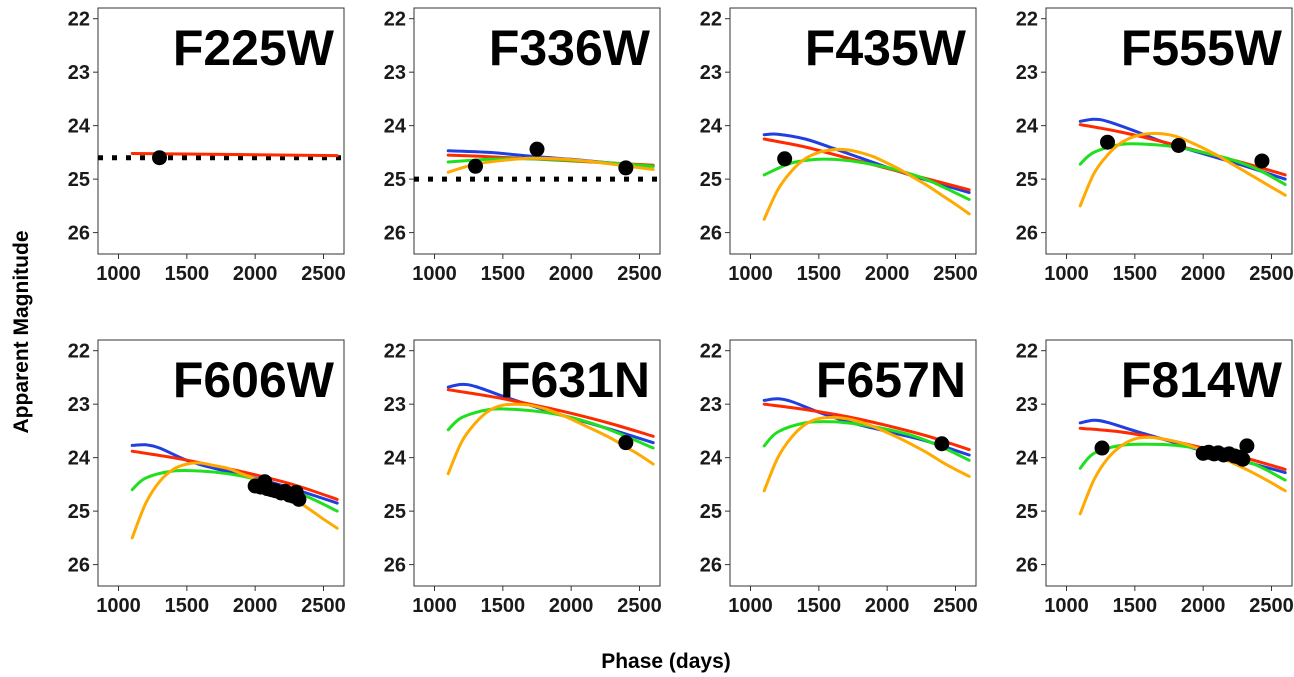 Image resolution: width=1294 pixels, height=677 pixels. What do you see at coordinates (1202, 48) in the screenshot?
I see `panel-title: F555W` at bounding box center [1202, 48].